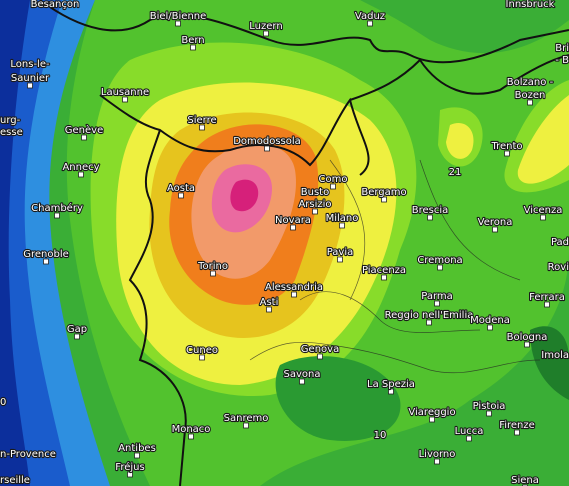 Image resolution: width=569 pixels, height=486 pixels. What do you see at coordinates (560, 242) in the screenshot?
I see `city-label: Pad` at bounding box center [560, 242].